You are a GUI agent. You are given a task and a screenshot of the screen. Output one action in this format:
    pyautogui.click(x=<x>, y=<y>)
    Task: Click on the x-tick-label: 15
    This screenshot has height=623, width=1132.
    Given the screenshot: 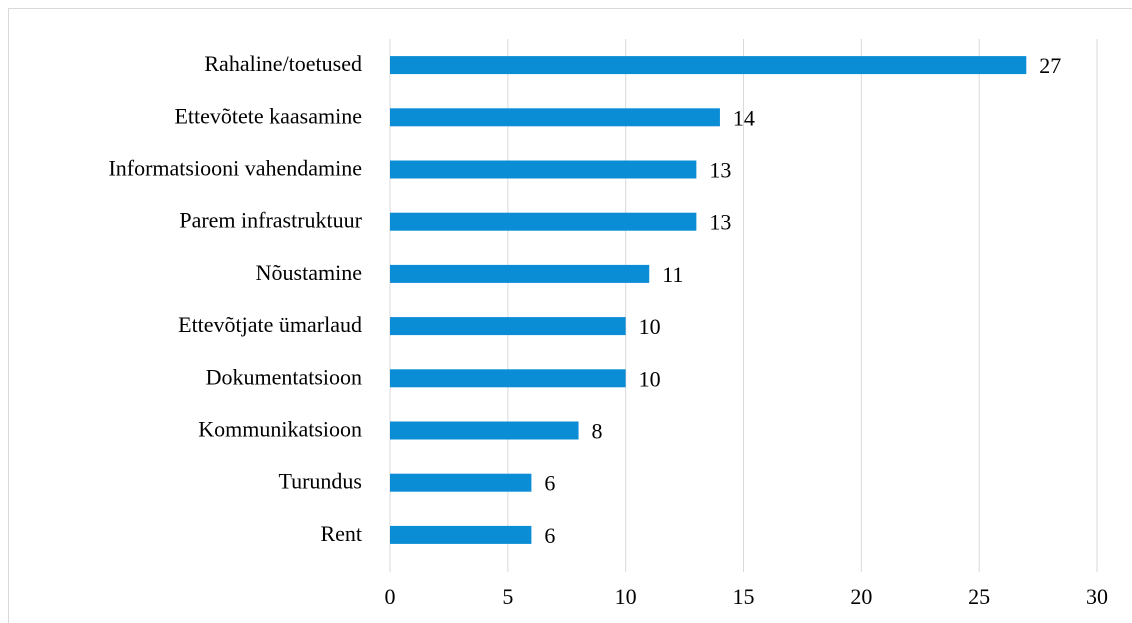 What is the action you would take?
    pyautogui.click(x=744, y=596)
    